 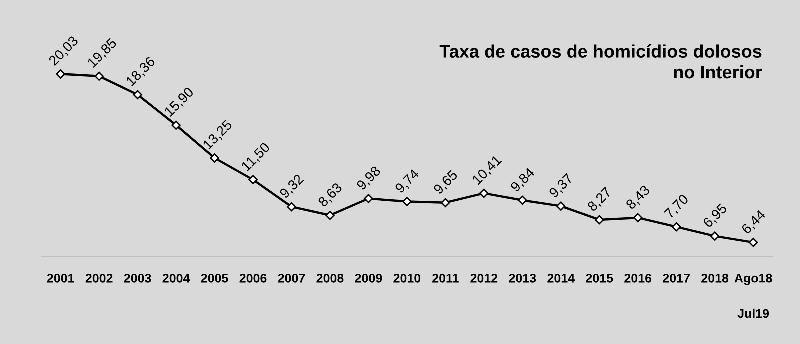 I want to click on data-label: 9,84, so click(x=523, y=180).